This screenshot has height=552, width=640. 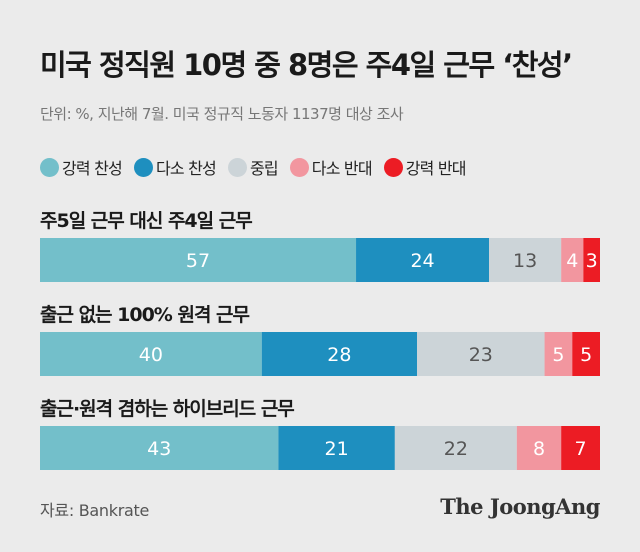 I want to click on bar-value-label: 8, so click(x=539, y=449).